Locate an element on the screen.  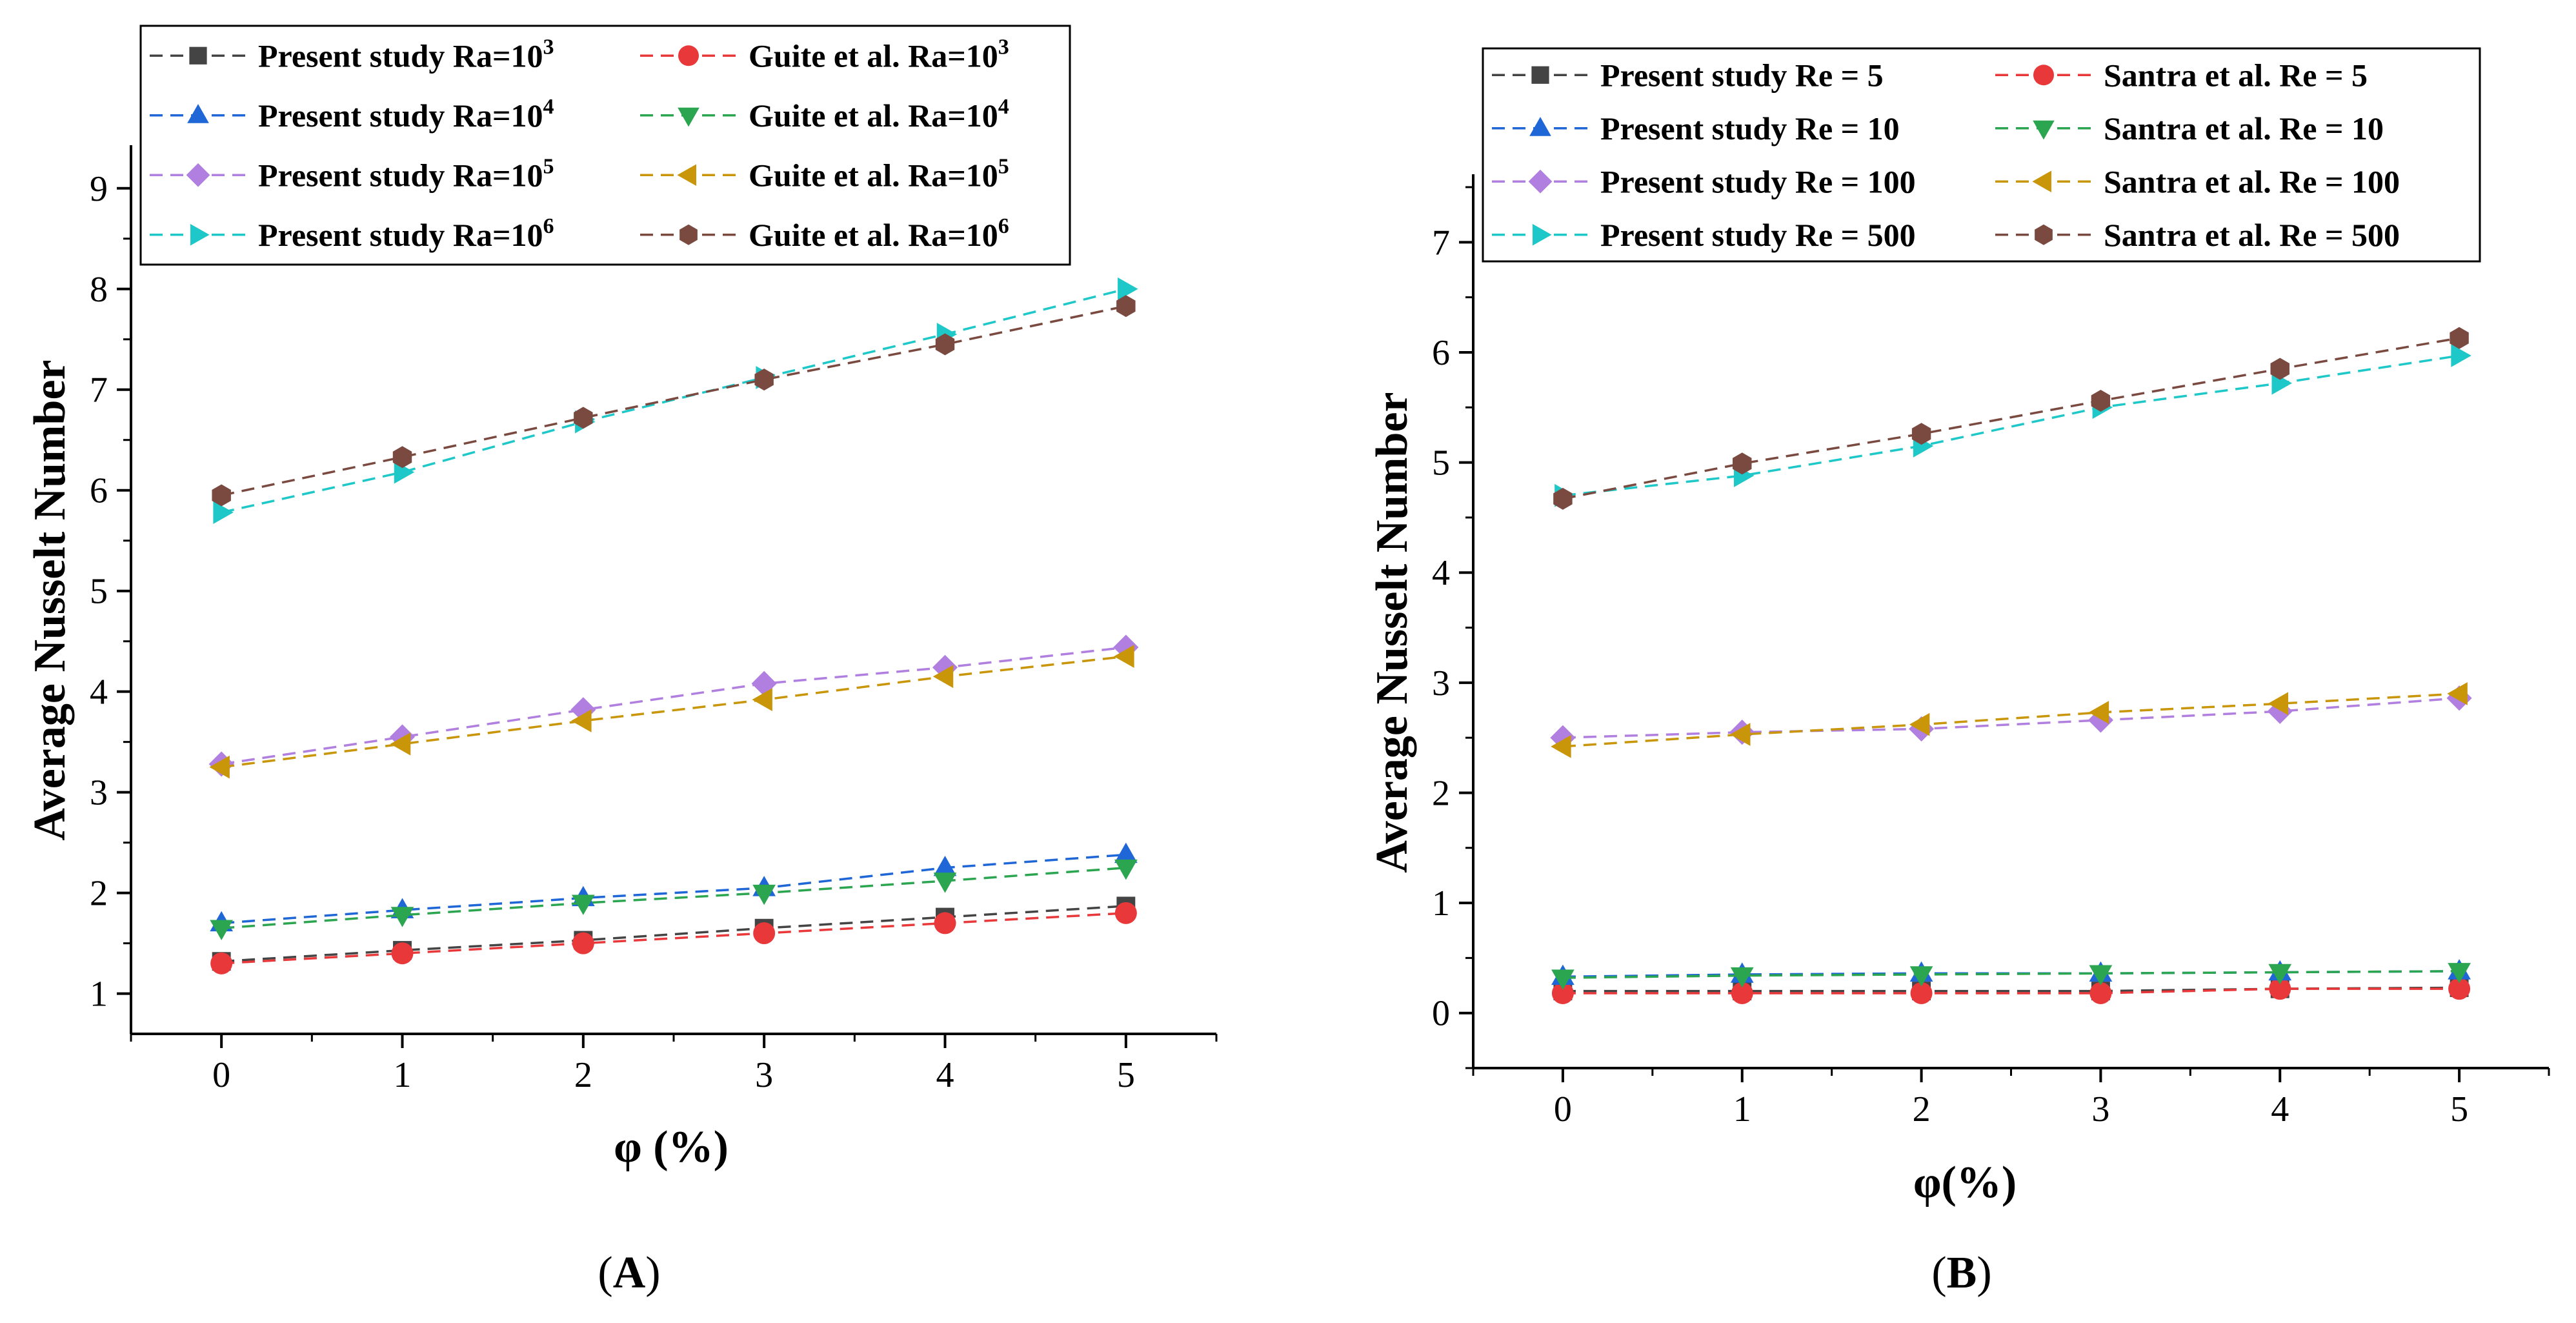
panel-a-caption: (A) is located at coordinates (629, 1273).